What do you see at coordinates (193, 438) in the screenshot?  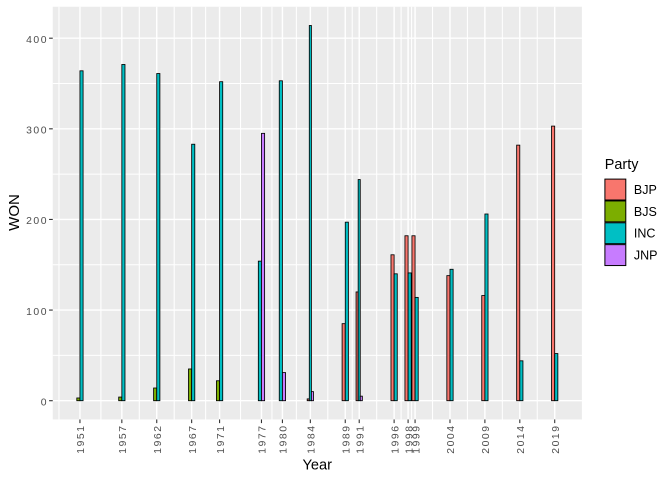 I see `svg-text: 1967` at bounding box center [193, 438].